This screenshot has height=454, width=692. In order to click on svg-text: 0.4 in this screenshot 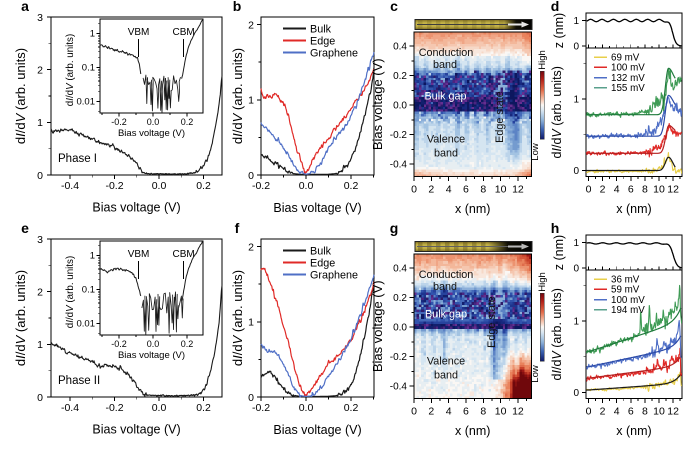, I will do `click(400, 47)`.